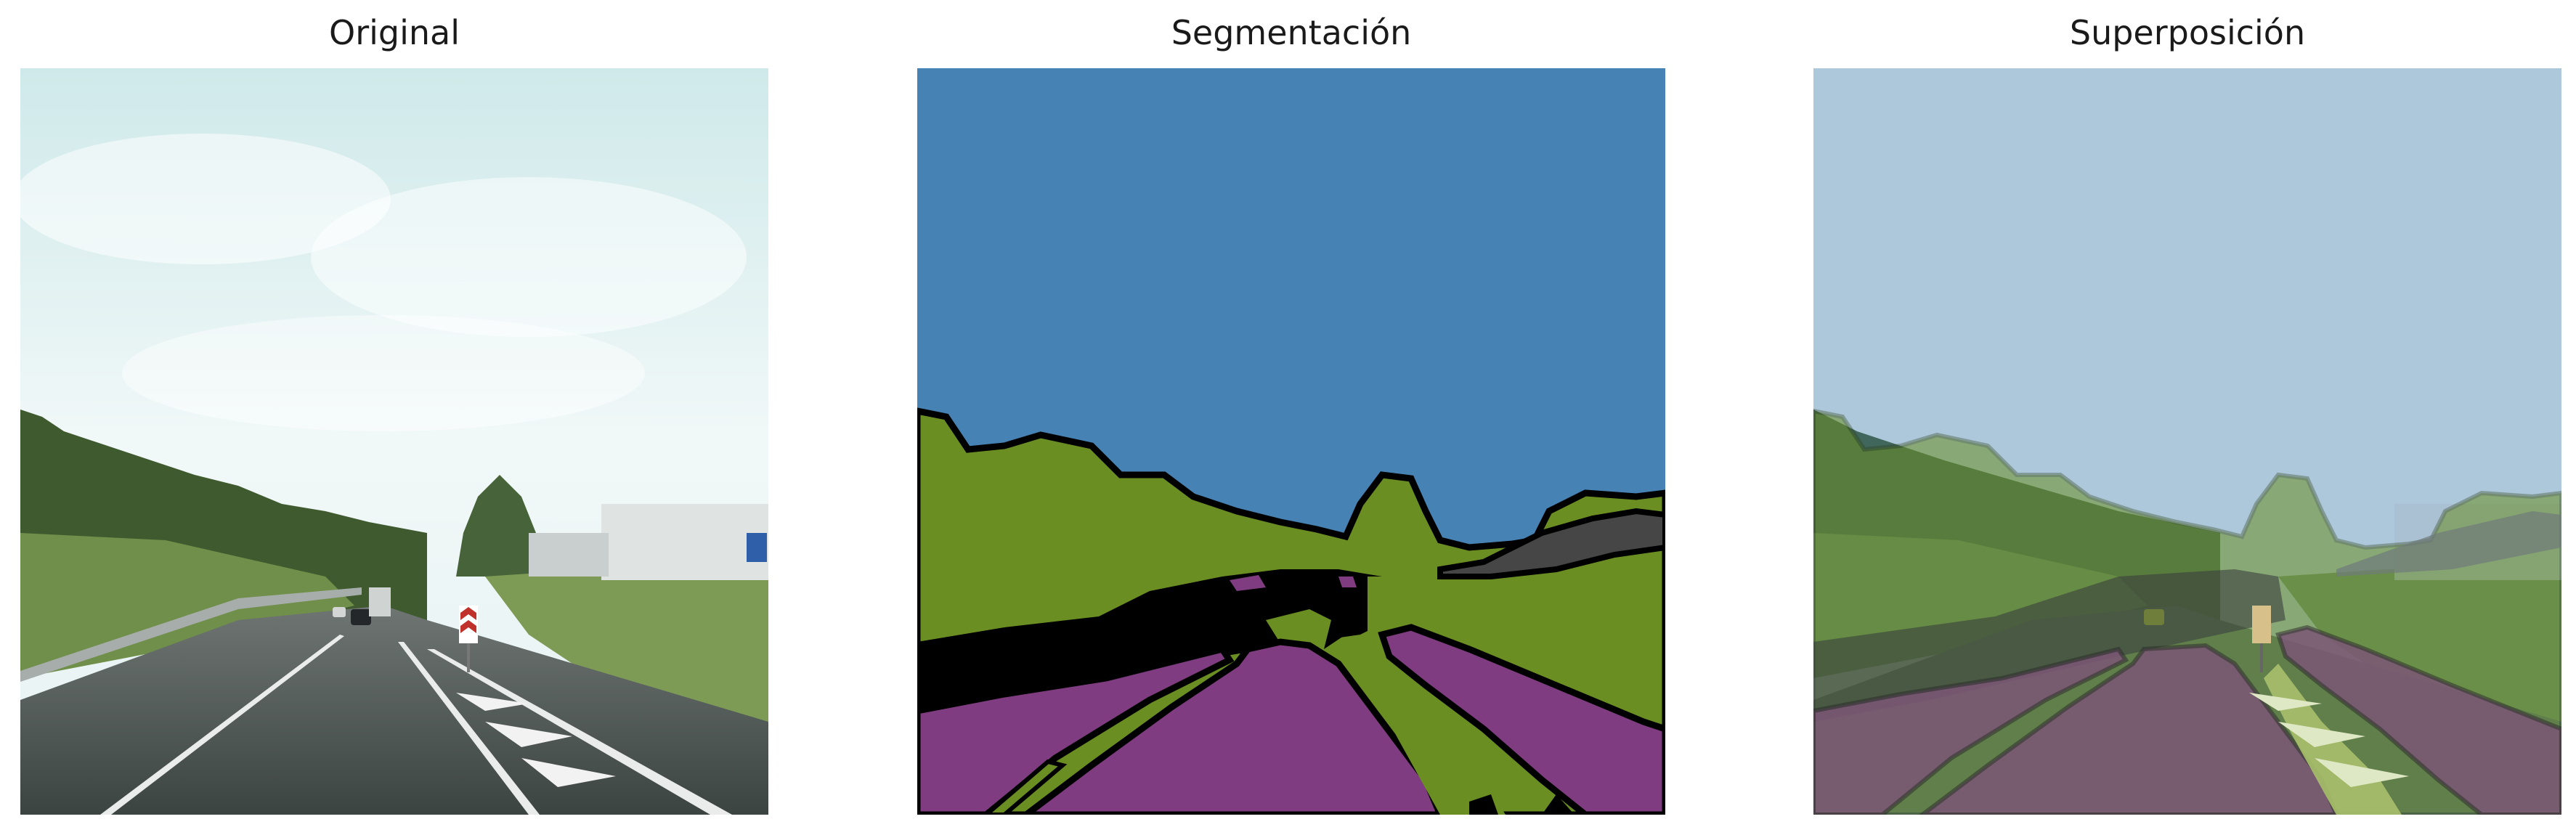 The image size is (2576, 835). What do you see at coordinates (2187, 32) in the screenshot?
I see `overlay-title: Superposición` at bounding box center [2187, 32].